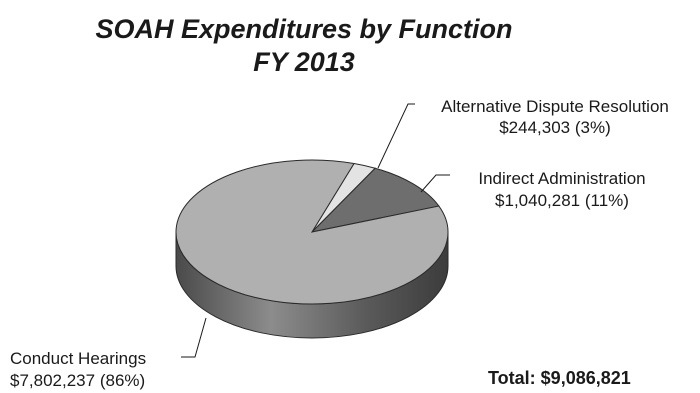  Describe the element at coordinates (78, 358) in the screenshot. I see `slice-label-conduct-hearings: Conduct Hearings` at that location.